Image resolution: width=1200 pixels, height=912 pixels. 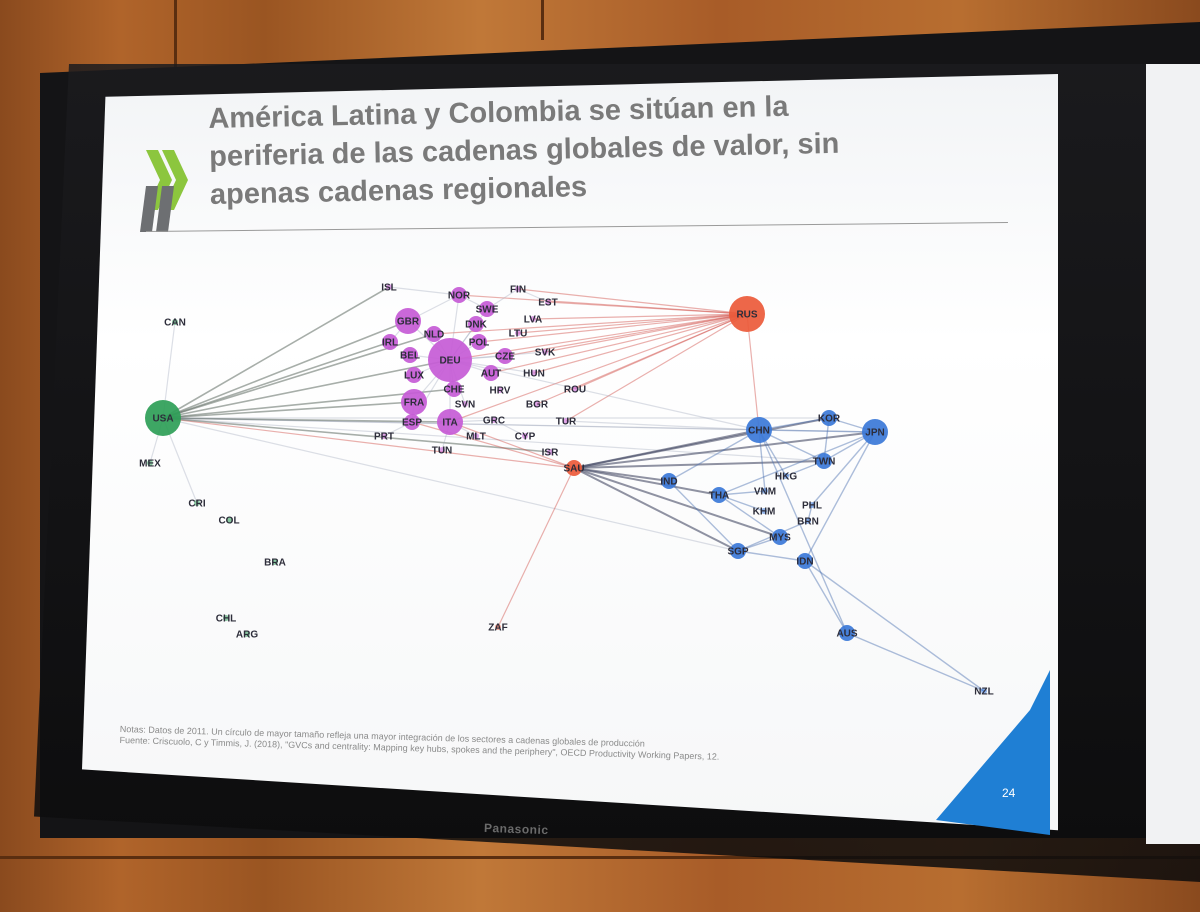 I want to click on edge-sau-esp, so click(x=493, y=445).